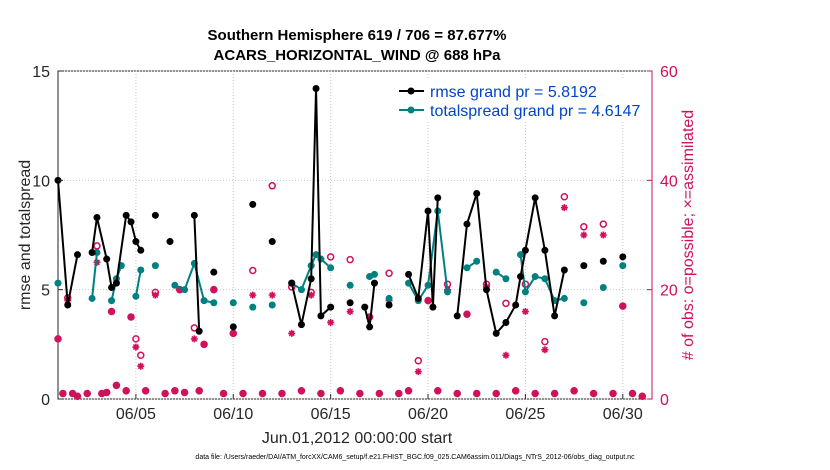 This screenshot has width=830, height=470. Describe the element at coordinates (688, 235) in the screenshot. I see `y-axis-label-right: # of obs: o=possible; ×=assimilated` at that location.